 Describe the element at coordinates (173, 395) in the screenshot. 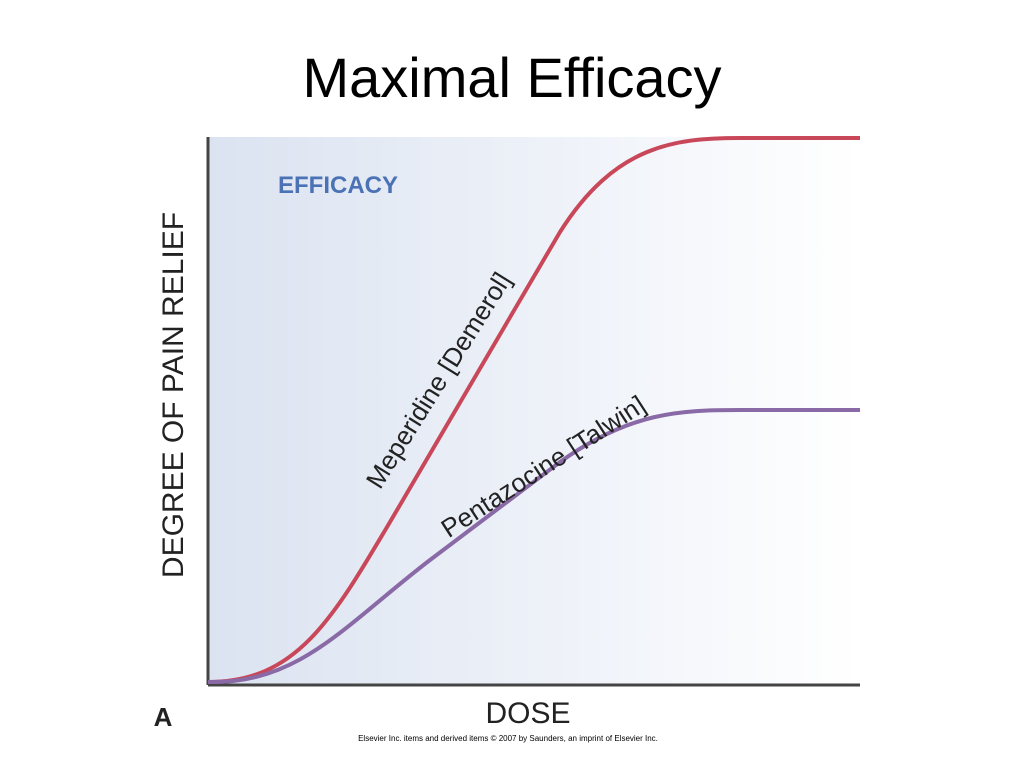

I see `y-axis-label: DEGREE OF PAIN RELIEF` at that location.